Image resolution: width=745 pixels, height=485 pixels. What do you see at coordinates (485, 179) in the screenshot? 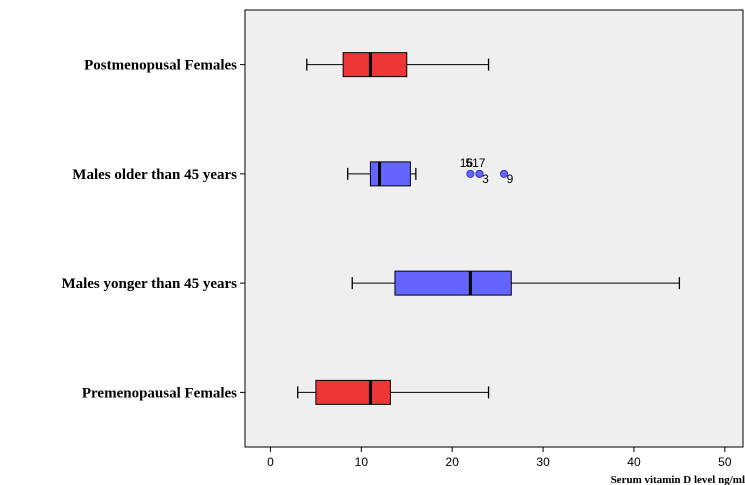
I see `outlier-label: 3` at bounding box center [485, 179].